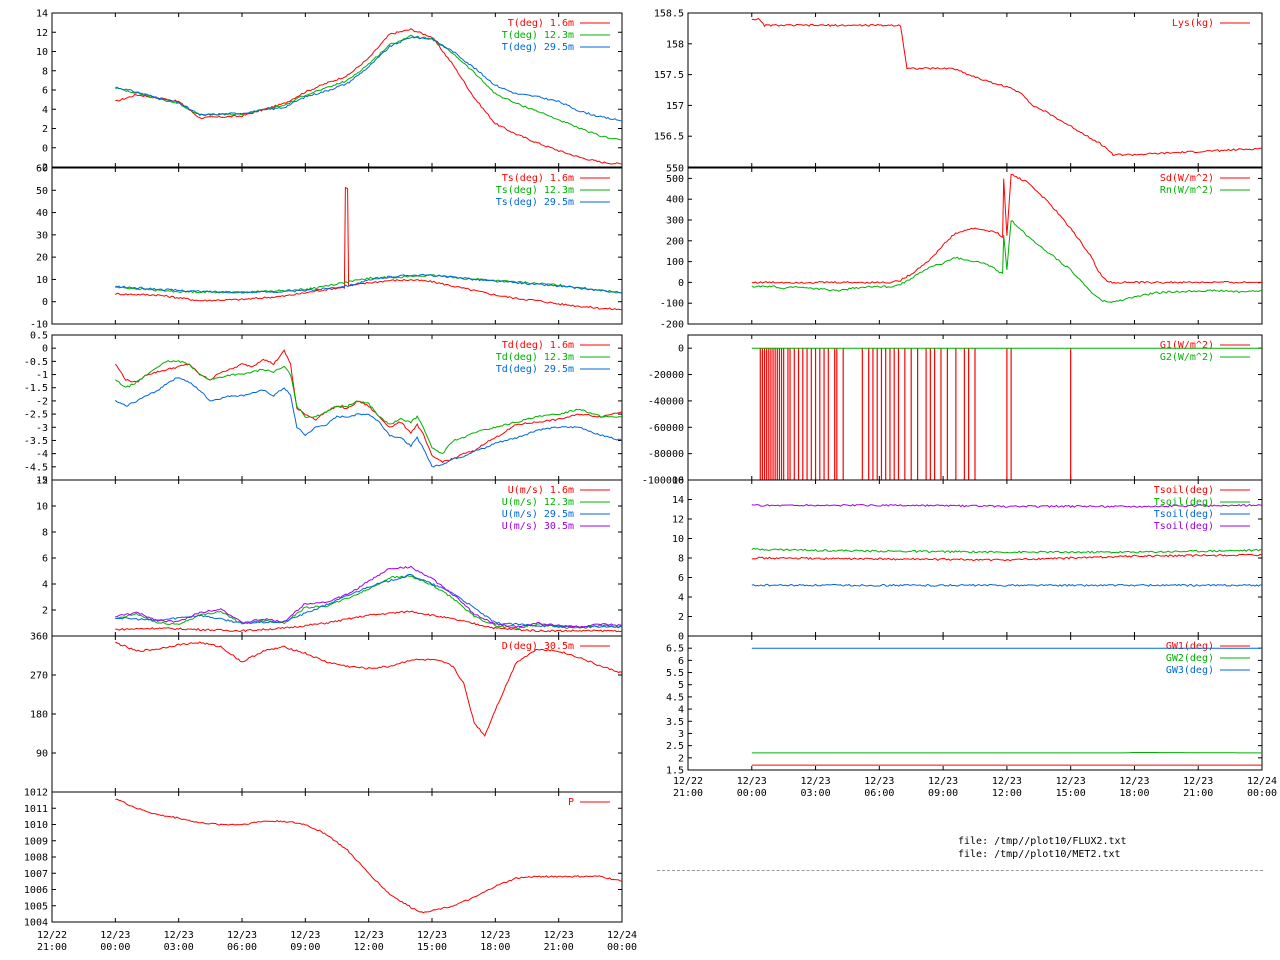 The image size is (1280, 960). What do you see at coordinates (1190, 658) in the screenshot?
I see `legend-label: GW2(deg)` at bounding box center [1190, 658].